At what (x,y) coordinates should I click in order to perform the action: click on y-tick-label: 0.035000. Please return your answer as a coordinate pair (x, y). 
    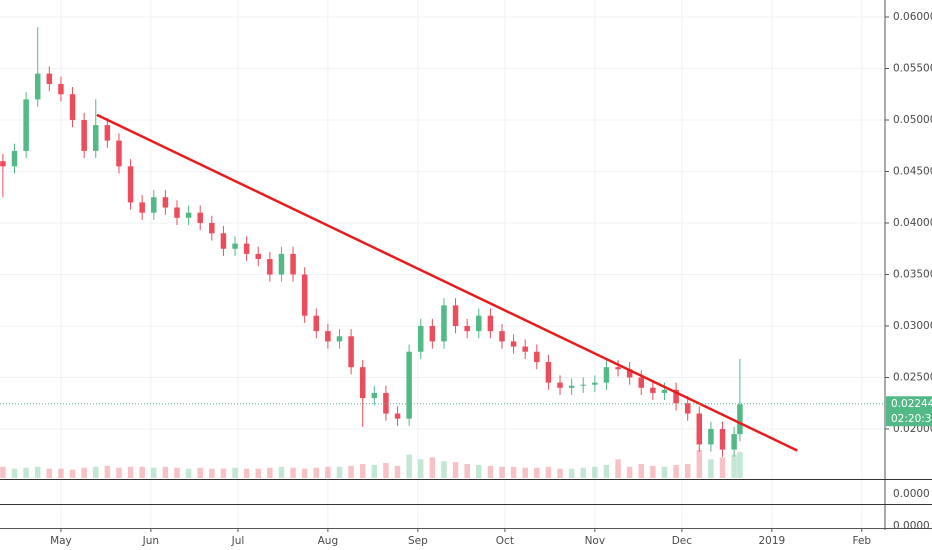
    Looking at the image, I should click on (912, 274).